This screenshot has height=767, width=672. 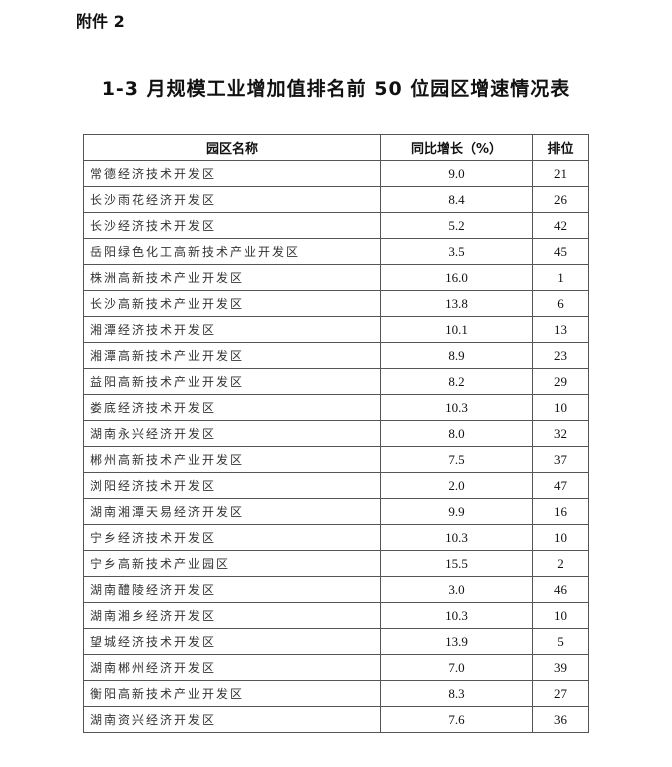 I want to click on rank-cell: 5, so click(x=560, y=641).